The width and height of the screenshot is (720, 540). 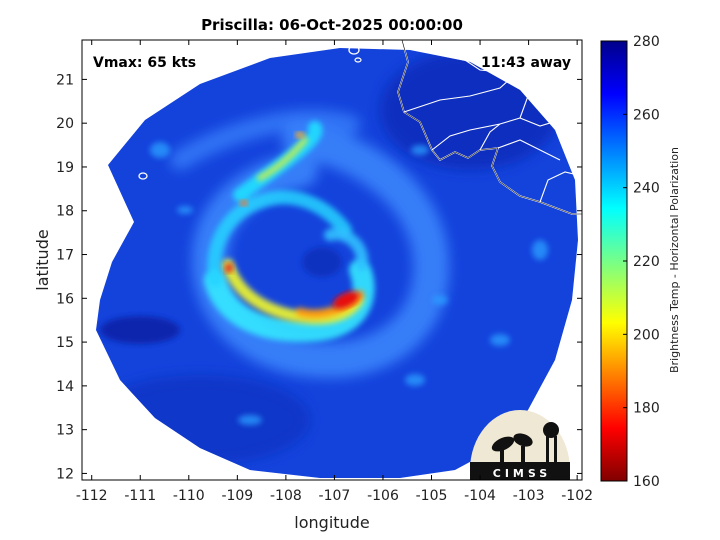 I want to click on island-marias, so click(x=354, y=50).